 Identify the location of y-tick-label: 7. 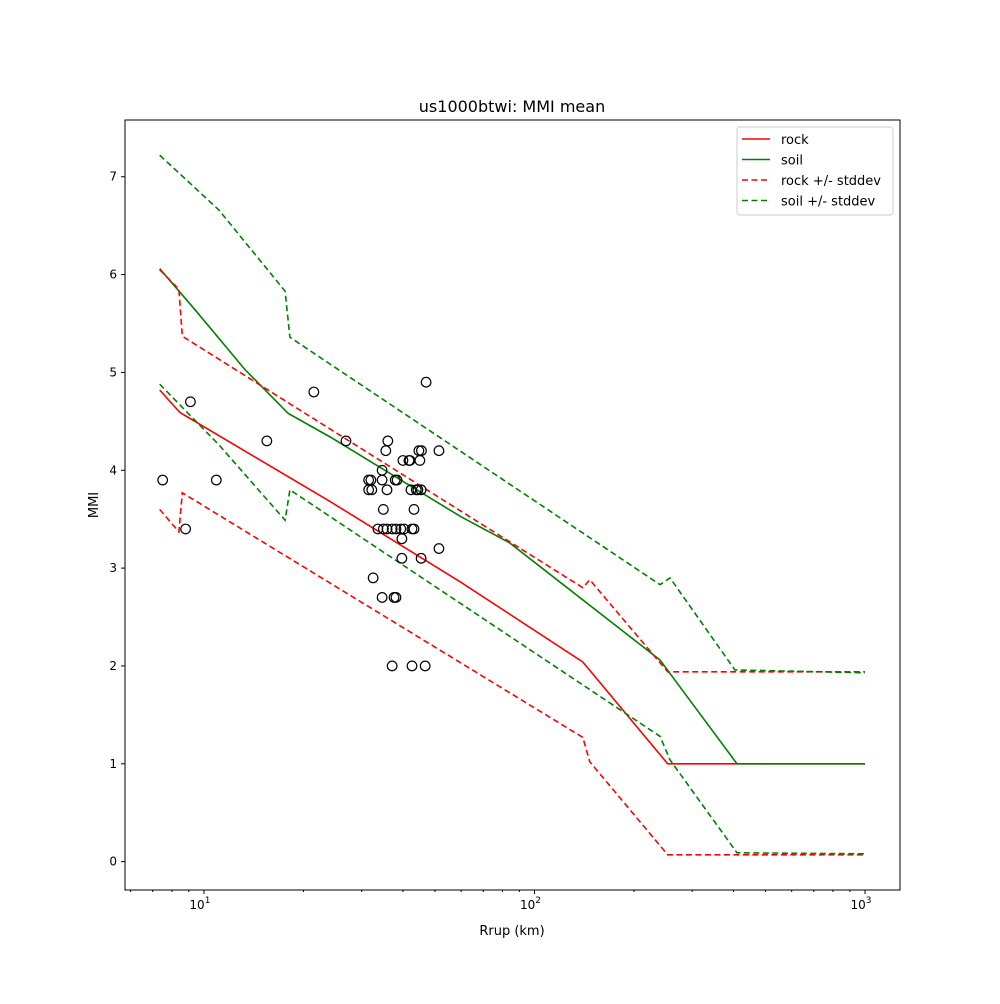
(113, 177).